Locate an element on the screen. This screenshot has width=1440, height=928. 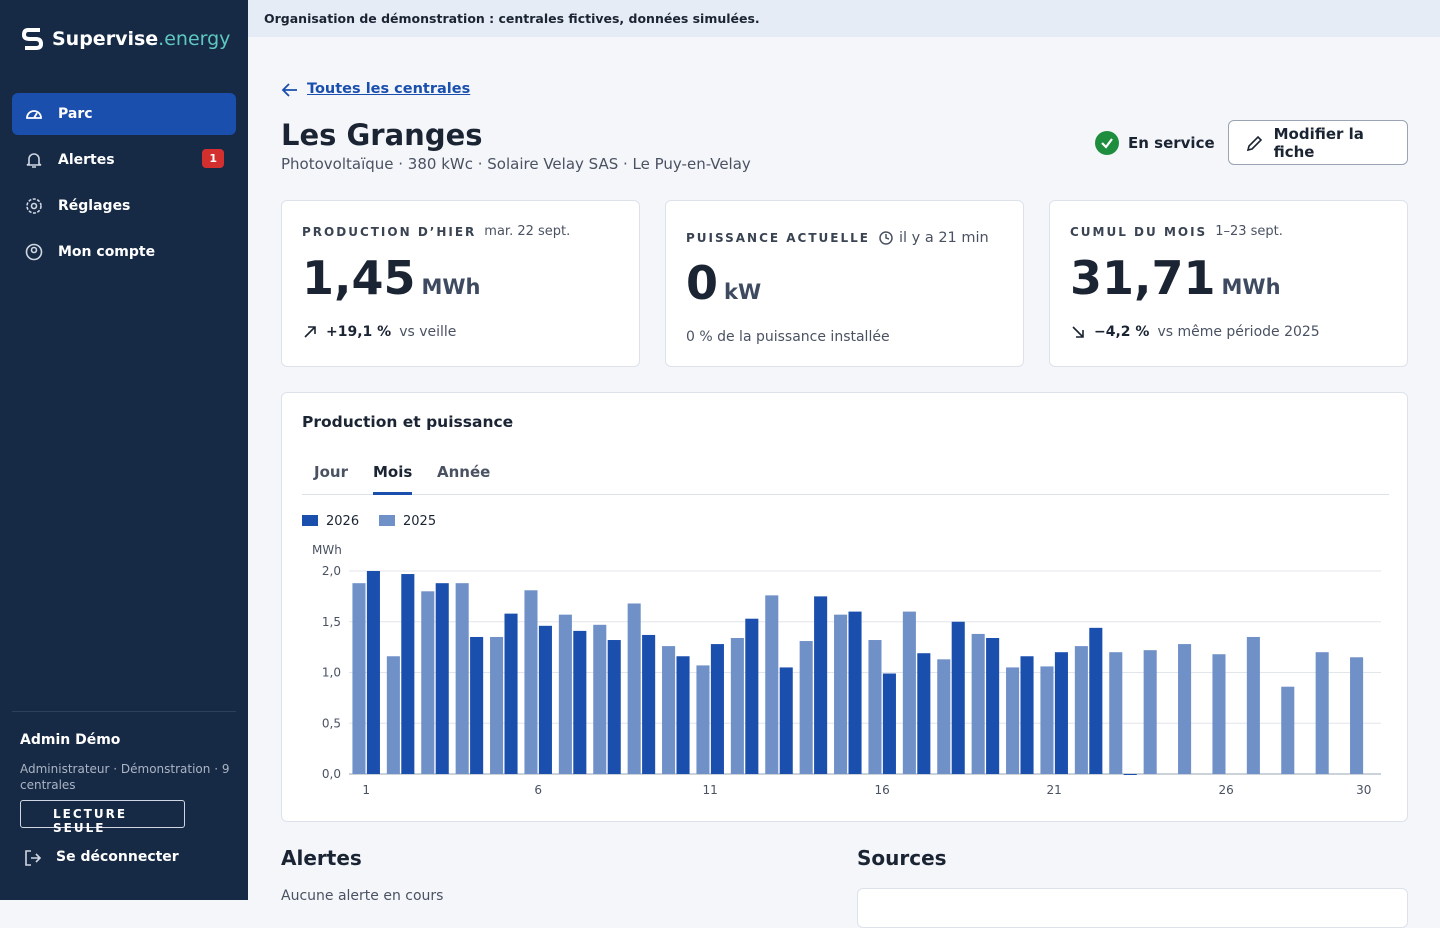
nav-item: Réglages is located at coordinates (124, 206).